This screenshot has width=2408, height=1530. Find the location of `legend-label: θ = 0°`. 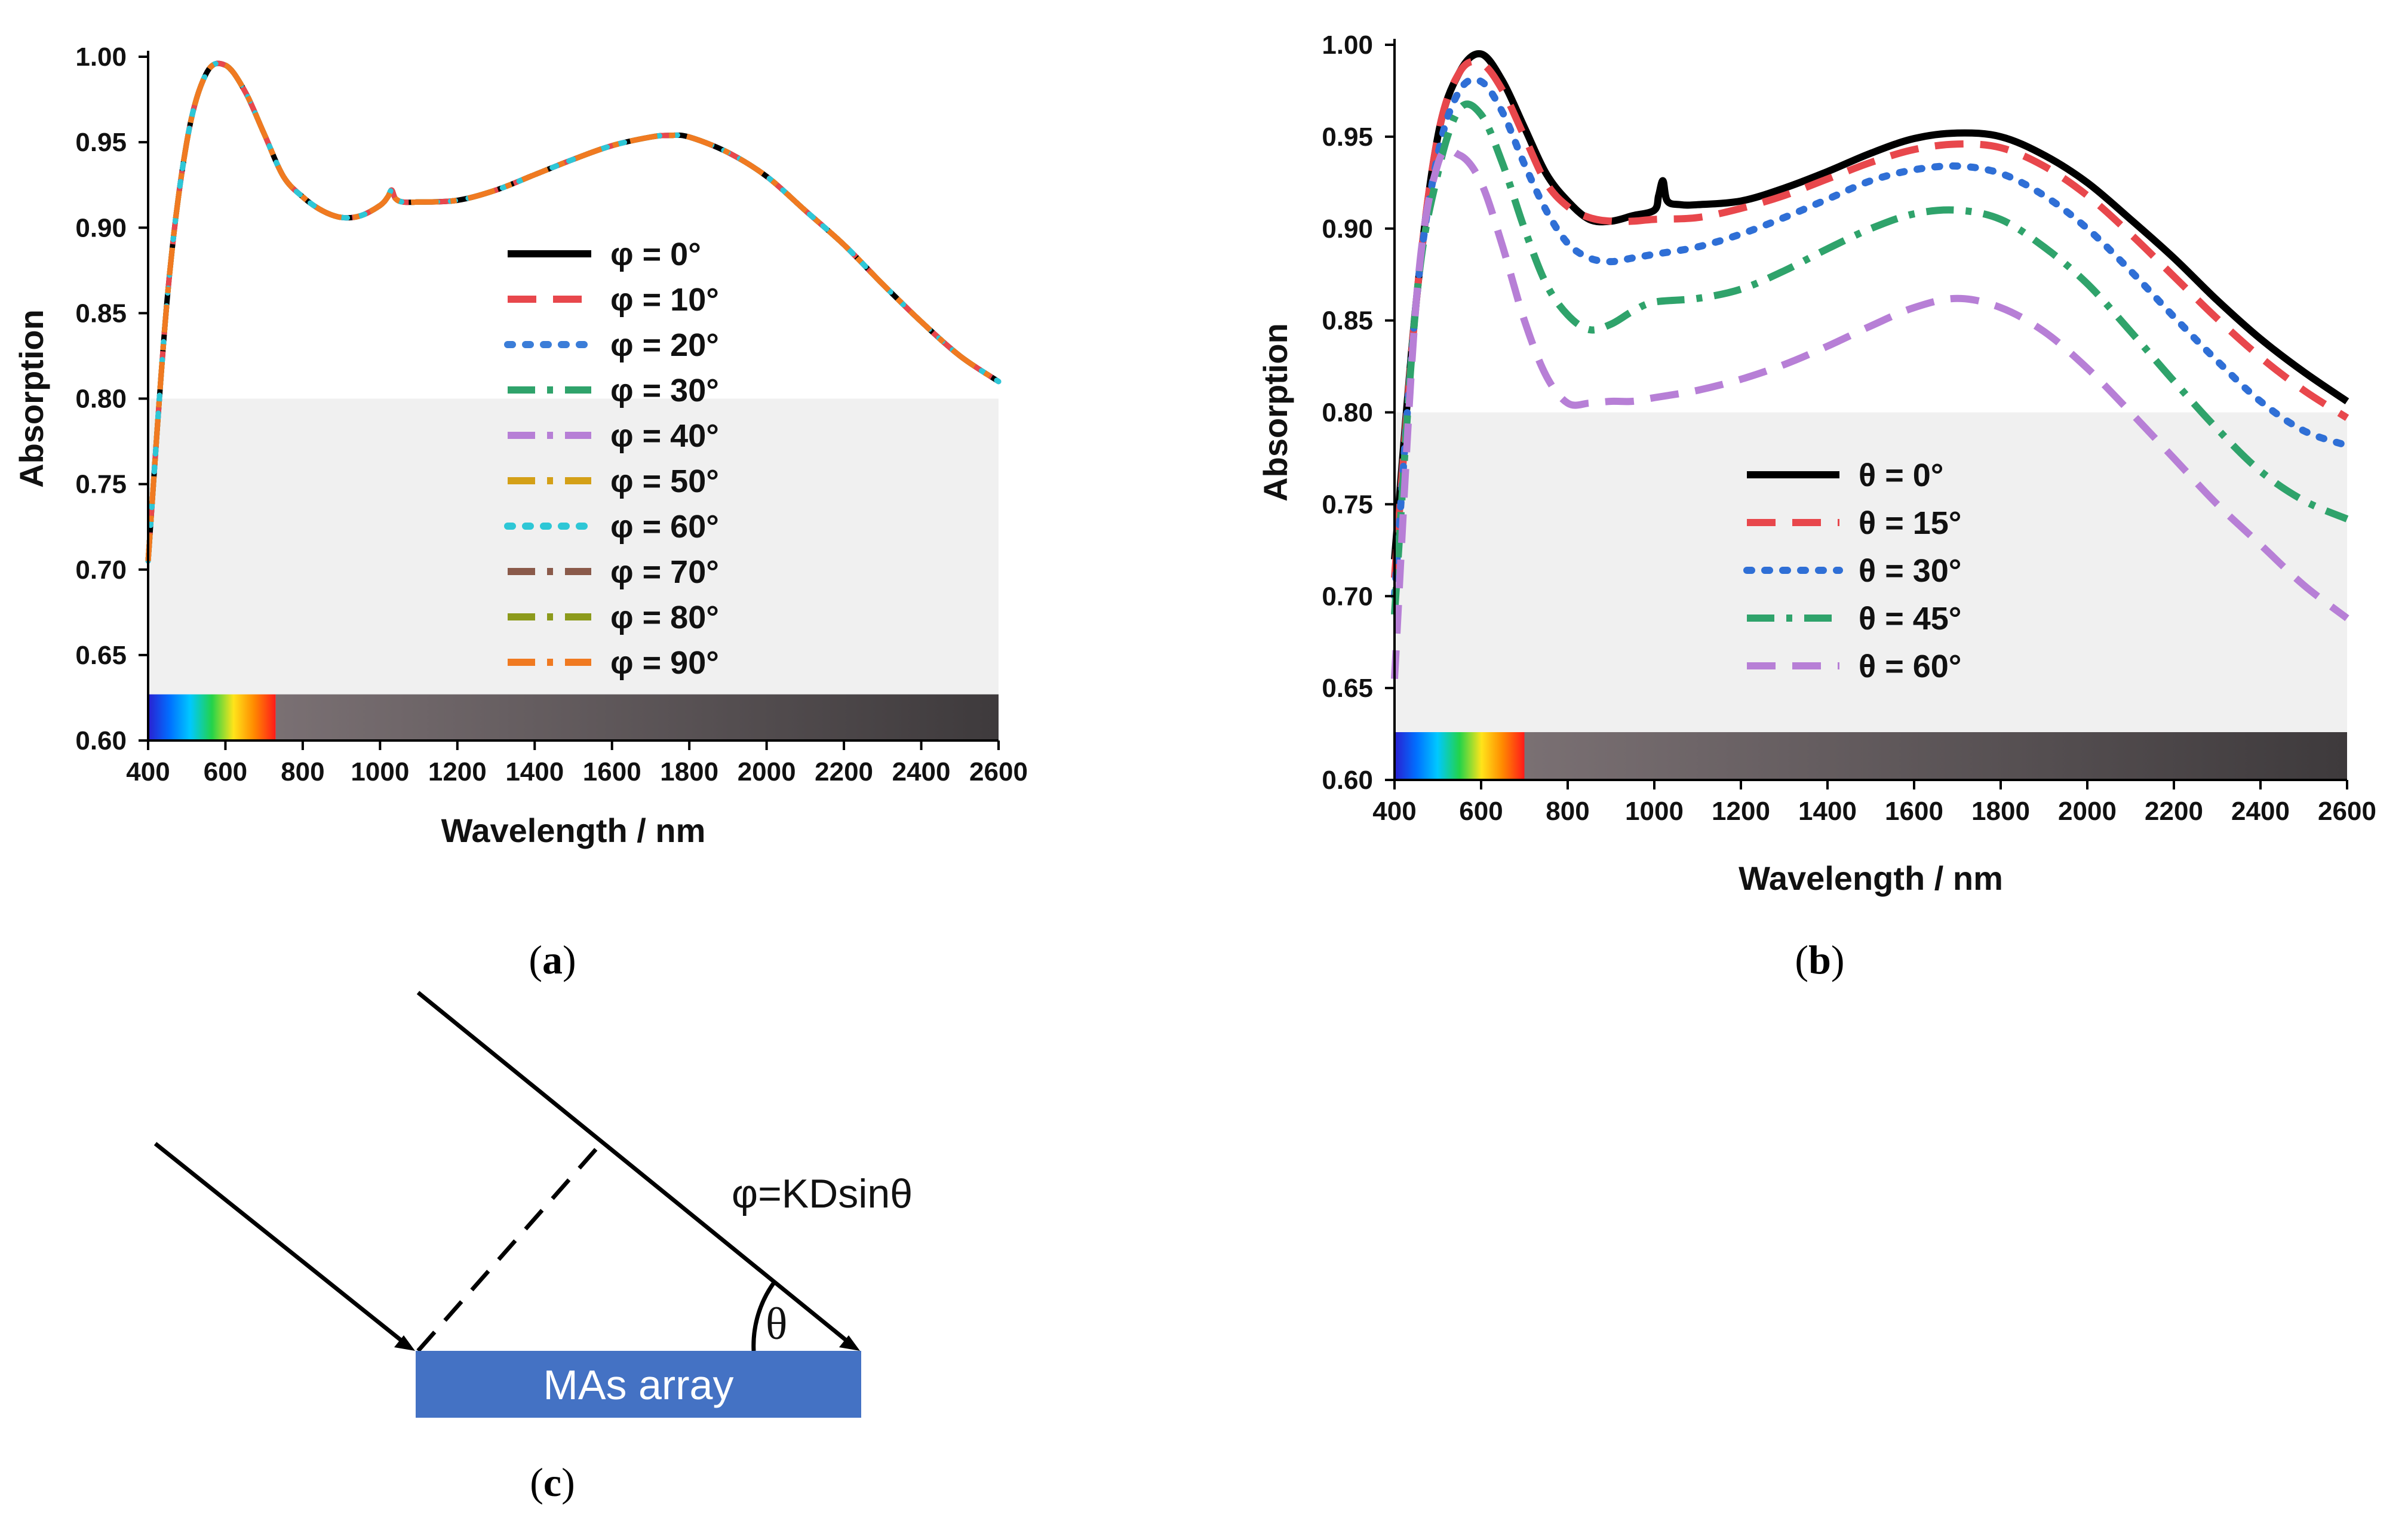

legend-label: θ = 0° is located at coordinates (1901, 475).